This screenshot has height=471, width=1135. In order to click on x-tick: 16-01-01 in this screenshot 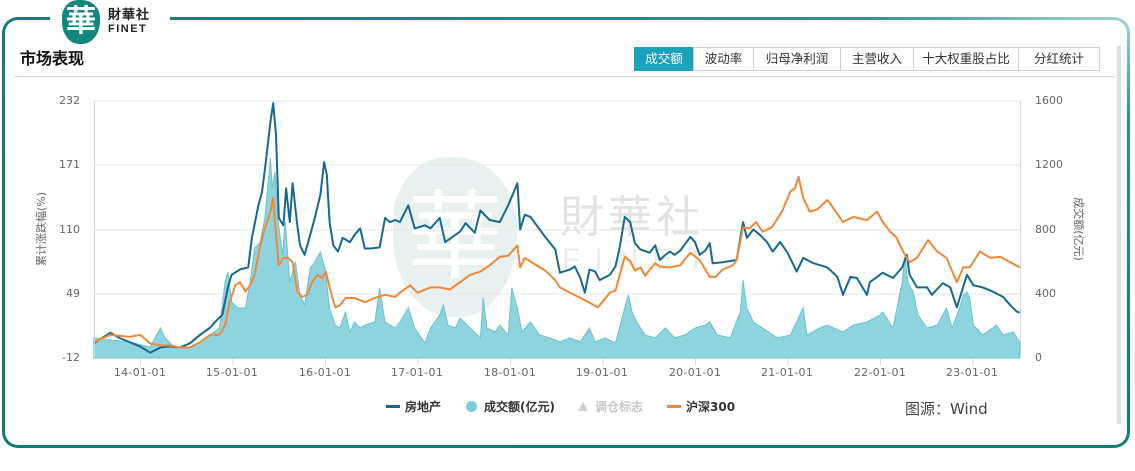, I will do `click(325, 372)`.